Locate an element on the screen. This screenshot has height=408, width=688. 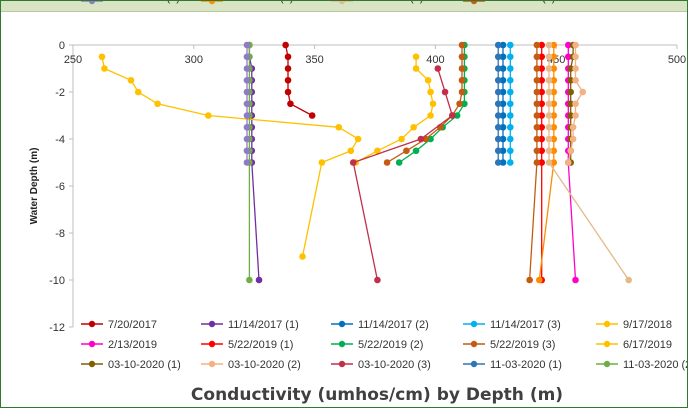
legend-label: 03-10-2020 (1) is located at coordinates (144, 365).